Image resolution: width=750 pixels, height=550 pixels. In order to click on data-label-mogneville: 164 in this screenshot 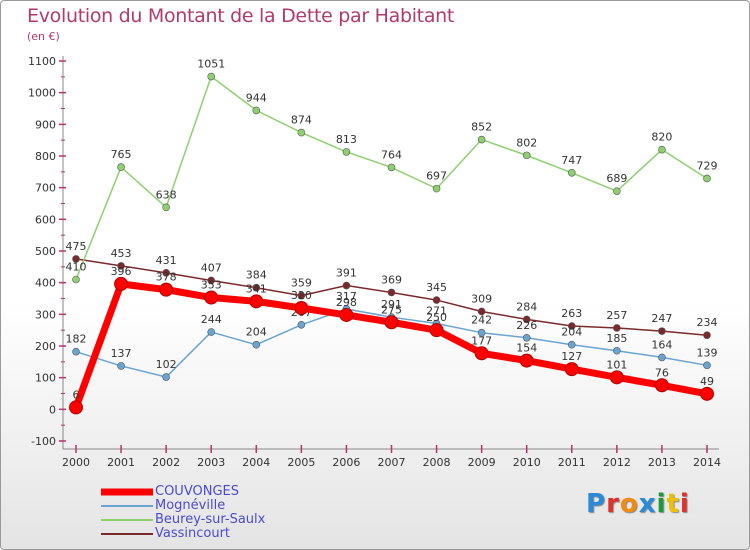, I will do `click(661, 344)`.